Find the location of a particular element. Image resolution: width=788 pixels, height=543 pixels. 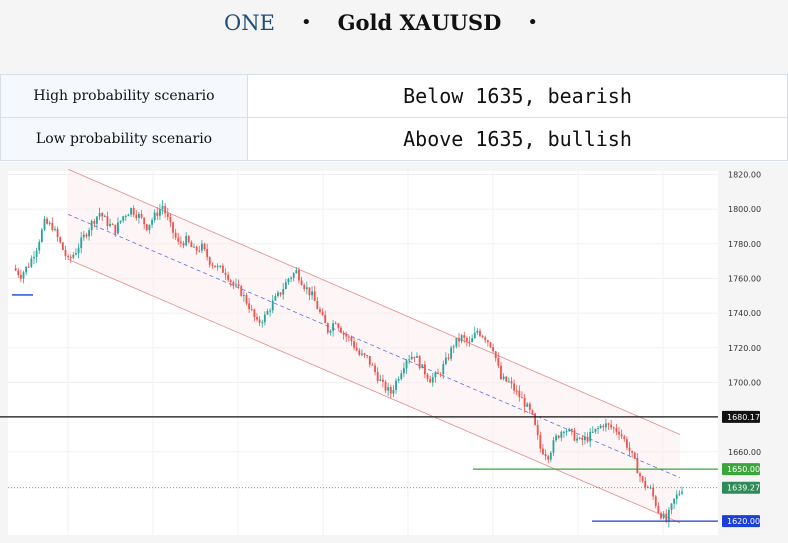

scenario-value: Below 1635, bearish is located at coordinates (517, 96).